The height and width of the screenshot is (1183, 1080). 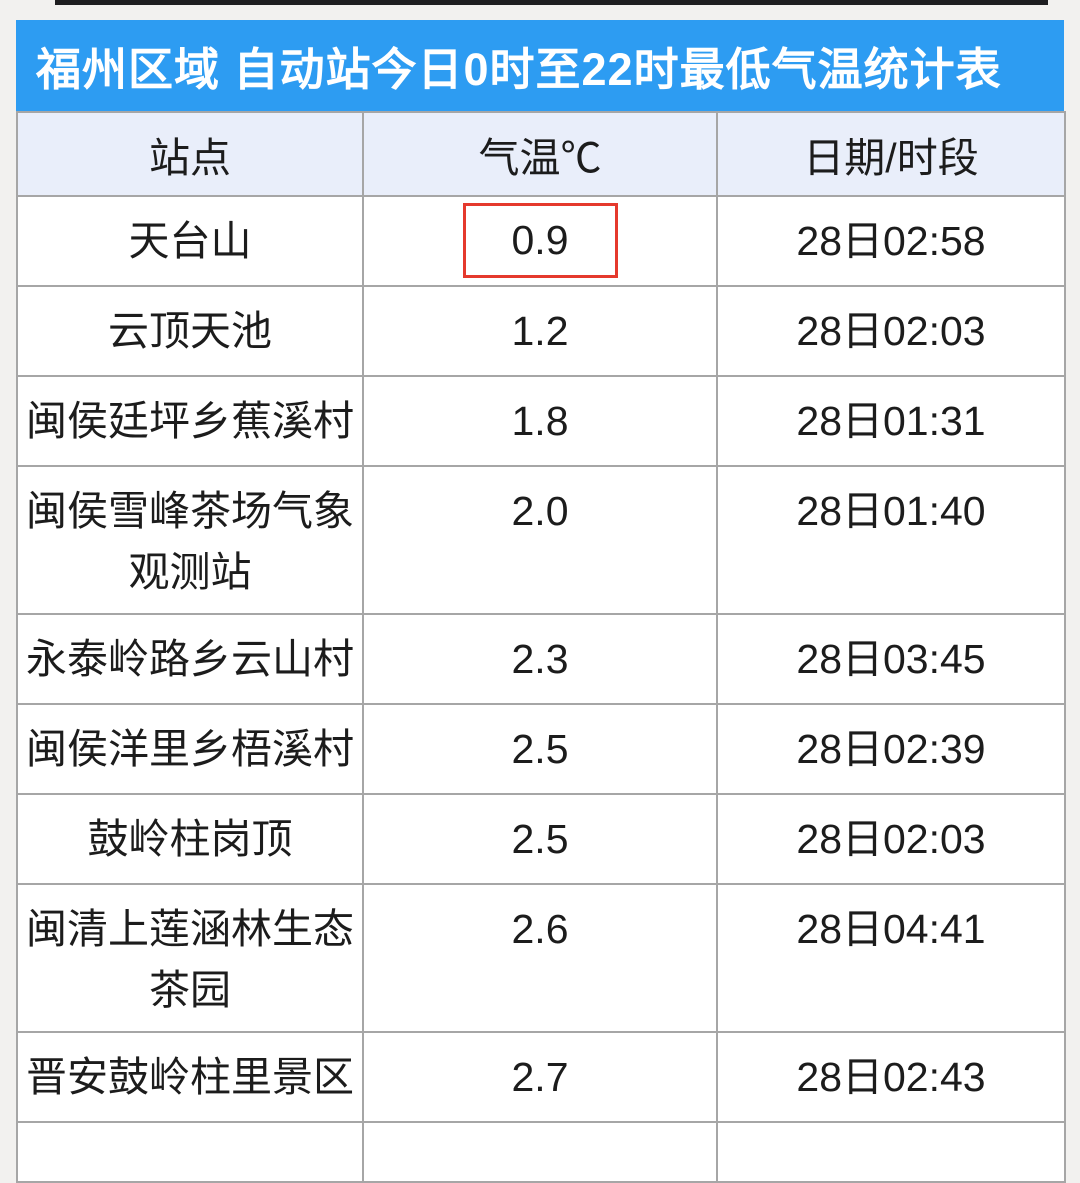 I want to click on time-cell: 28日04:41, so click(x=891, y=958).